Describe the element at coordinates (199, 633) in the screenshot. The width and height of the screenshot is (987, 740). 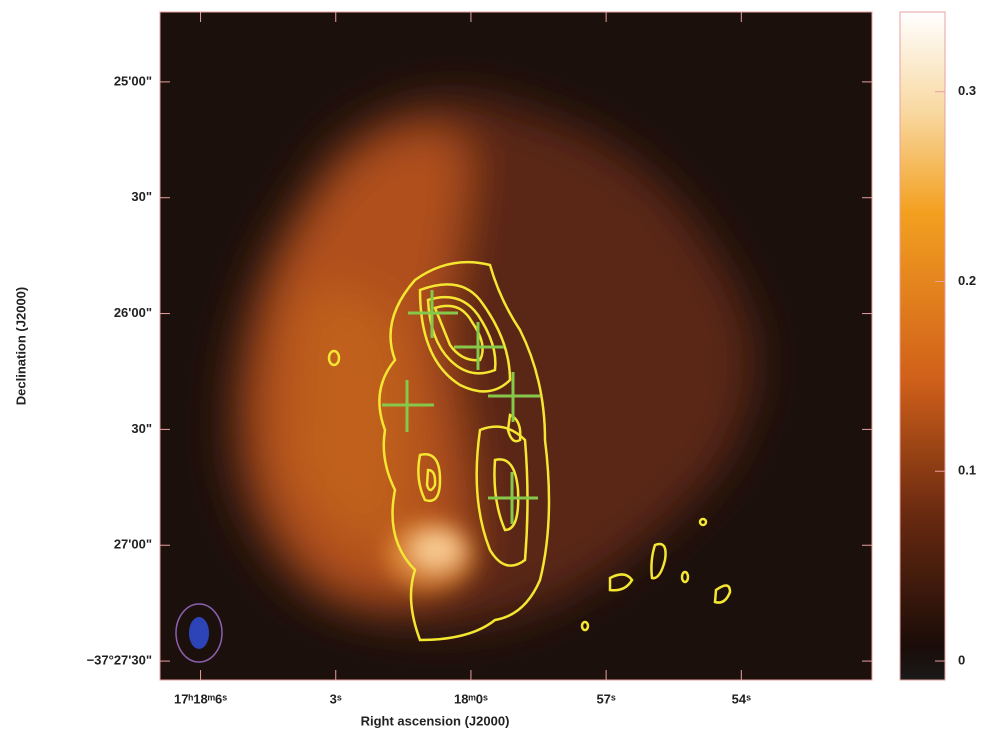
I see `beam` at that location.